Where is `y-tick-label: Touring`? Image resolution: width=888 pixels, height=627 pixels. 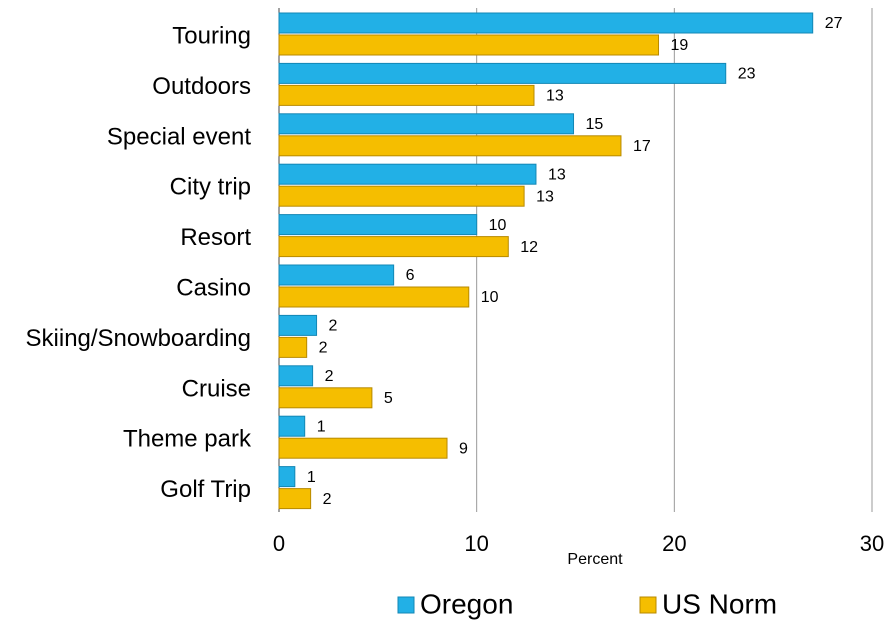 y-tick-label: Touring is located at coordinates (211, 36).